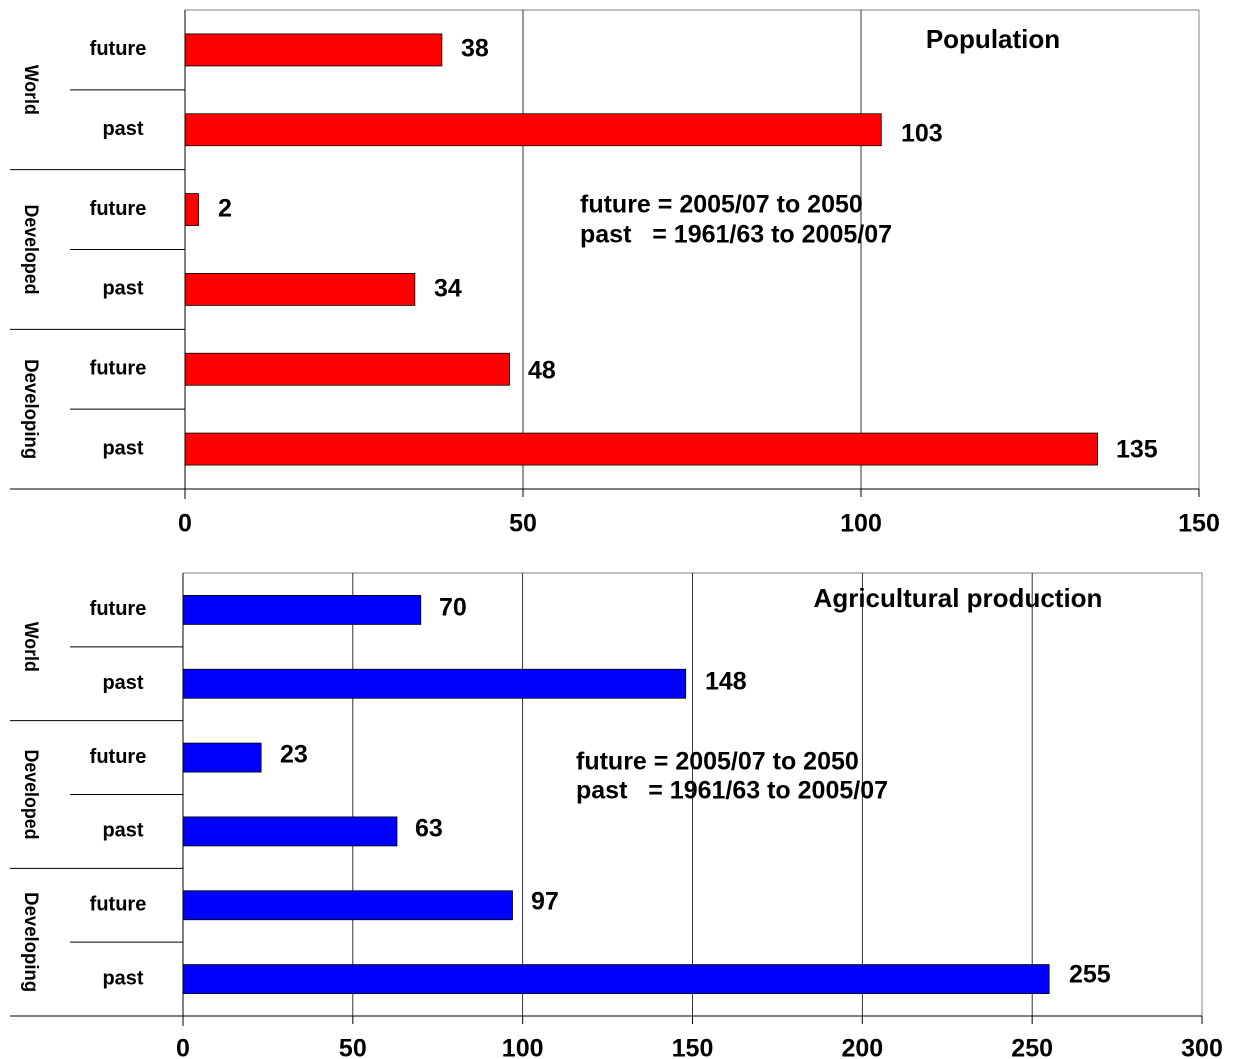  I want to click on data-label: 2, so click(225, 209).